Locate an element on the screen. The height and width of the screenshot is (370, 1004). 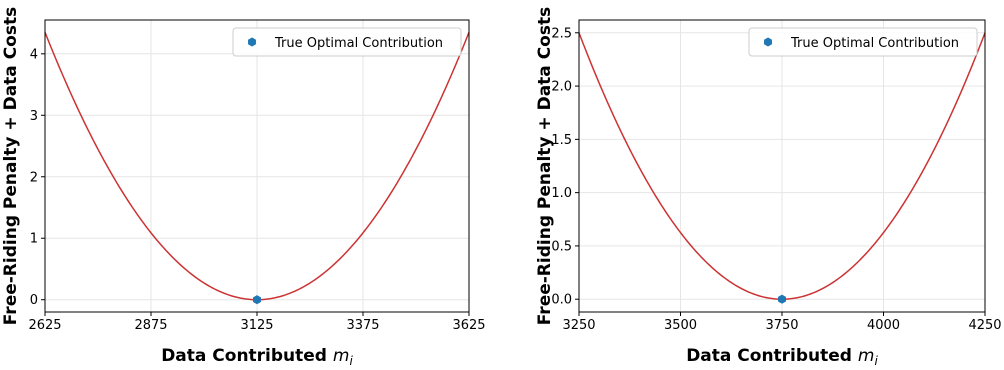
x-tick-label: 3625 is located at coordinates (468, 325).